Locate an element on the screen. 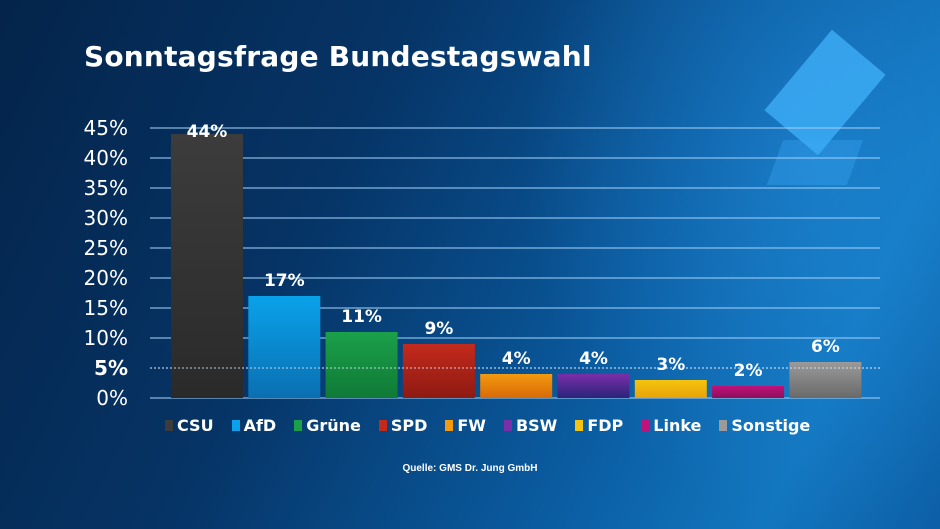 This screenshot has width=940, height=529. legend-item-csu: CSU is located at coordinates (189, 425).